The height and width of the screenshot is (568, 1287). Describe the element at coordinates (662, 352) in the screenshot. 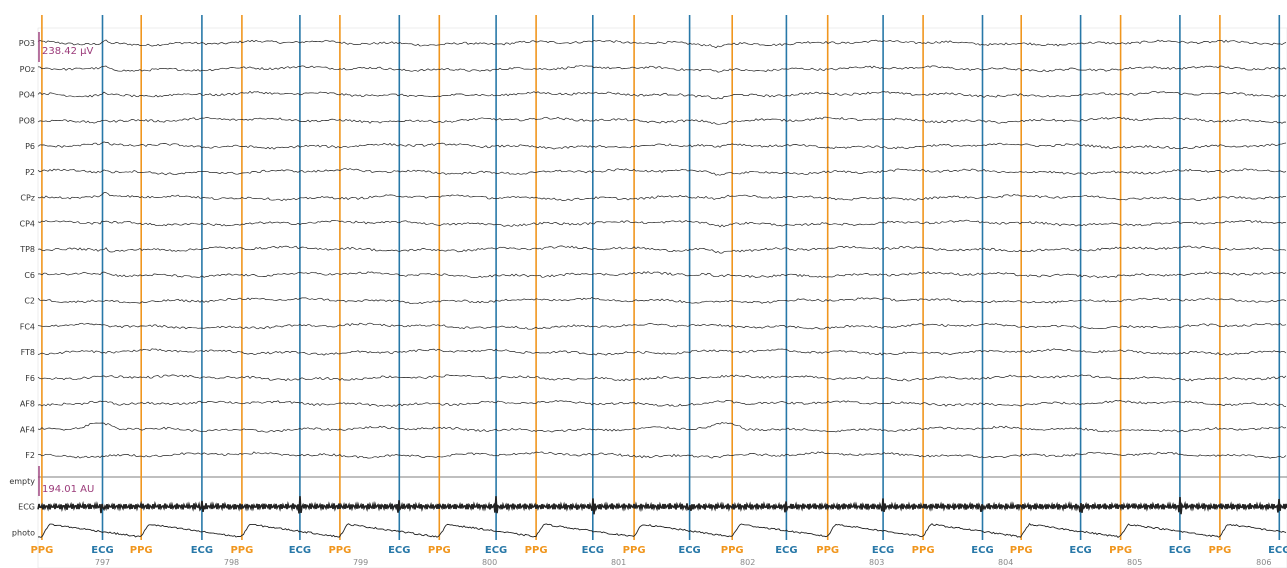

I see `trace-ft8` at that location.